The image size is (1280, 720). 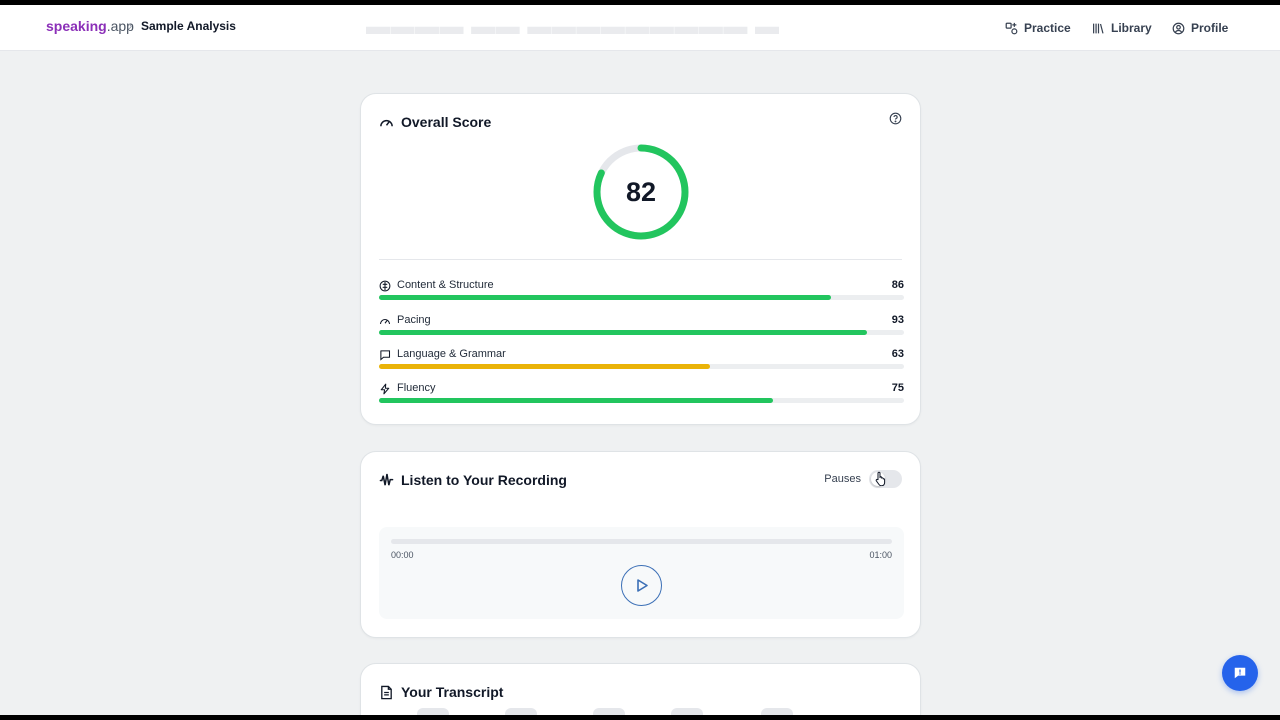 I want to click on audio-progress-track, so click(x=641, y=541).